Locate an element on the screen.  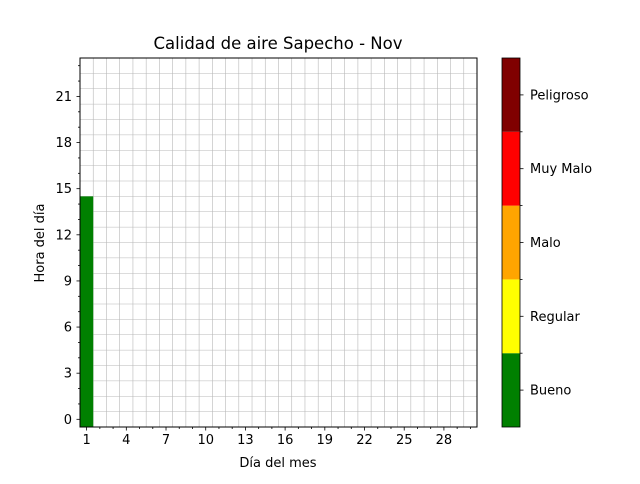
x-tick-label: 10 is located at coordinates (205, 440).